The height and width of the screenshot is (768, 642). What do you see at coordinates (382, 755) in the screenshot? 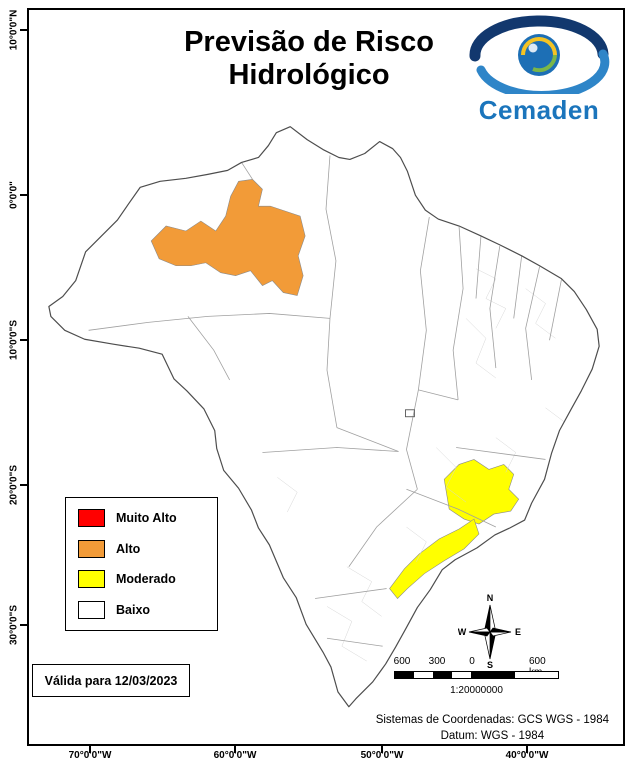
I see `lon-label-50w: 50°0'0"W` at bounding box center [382, 755].